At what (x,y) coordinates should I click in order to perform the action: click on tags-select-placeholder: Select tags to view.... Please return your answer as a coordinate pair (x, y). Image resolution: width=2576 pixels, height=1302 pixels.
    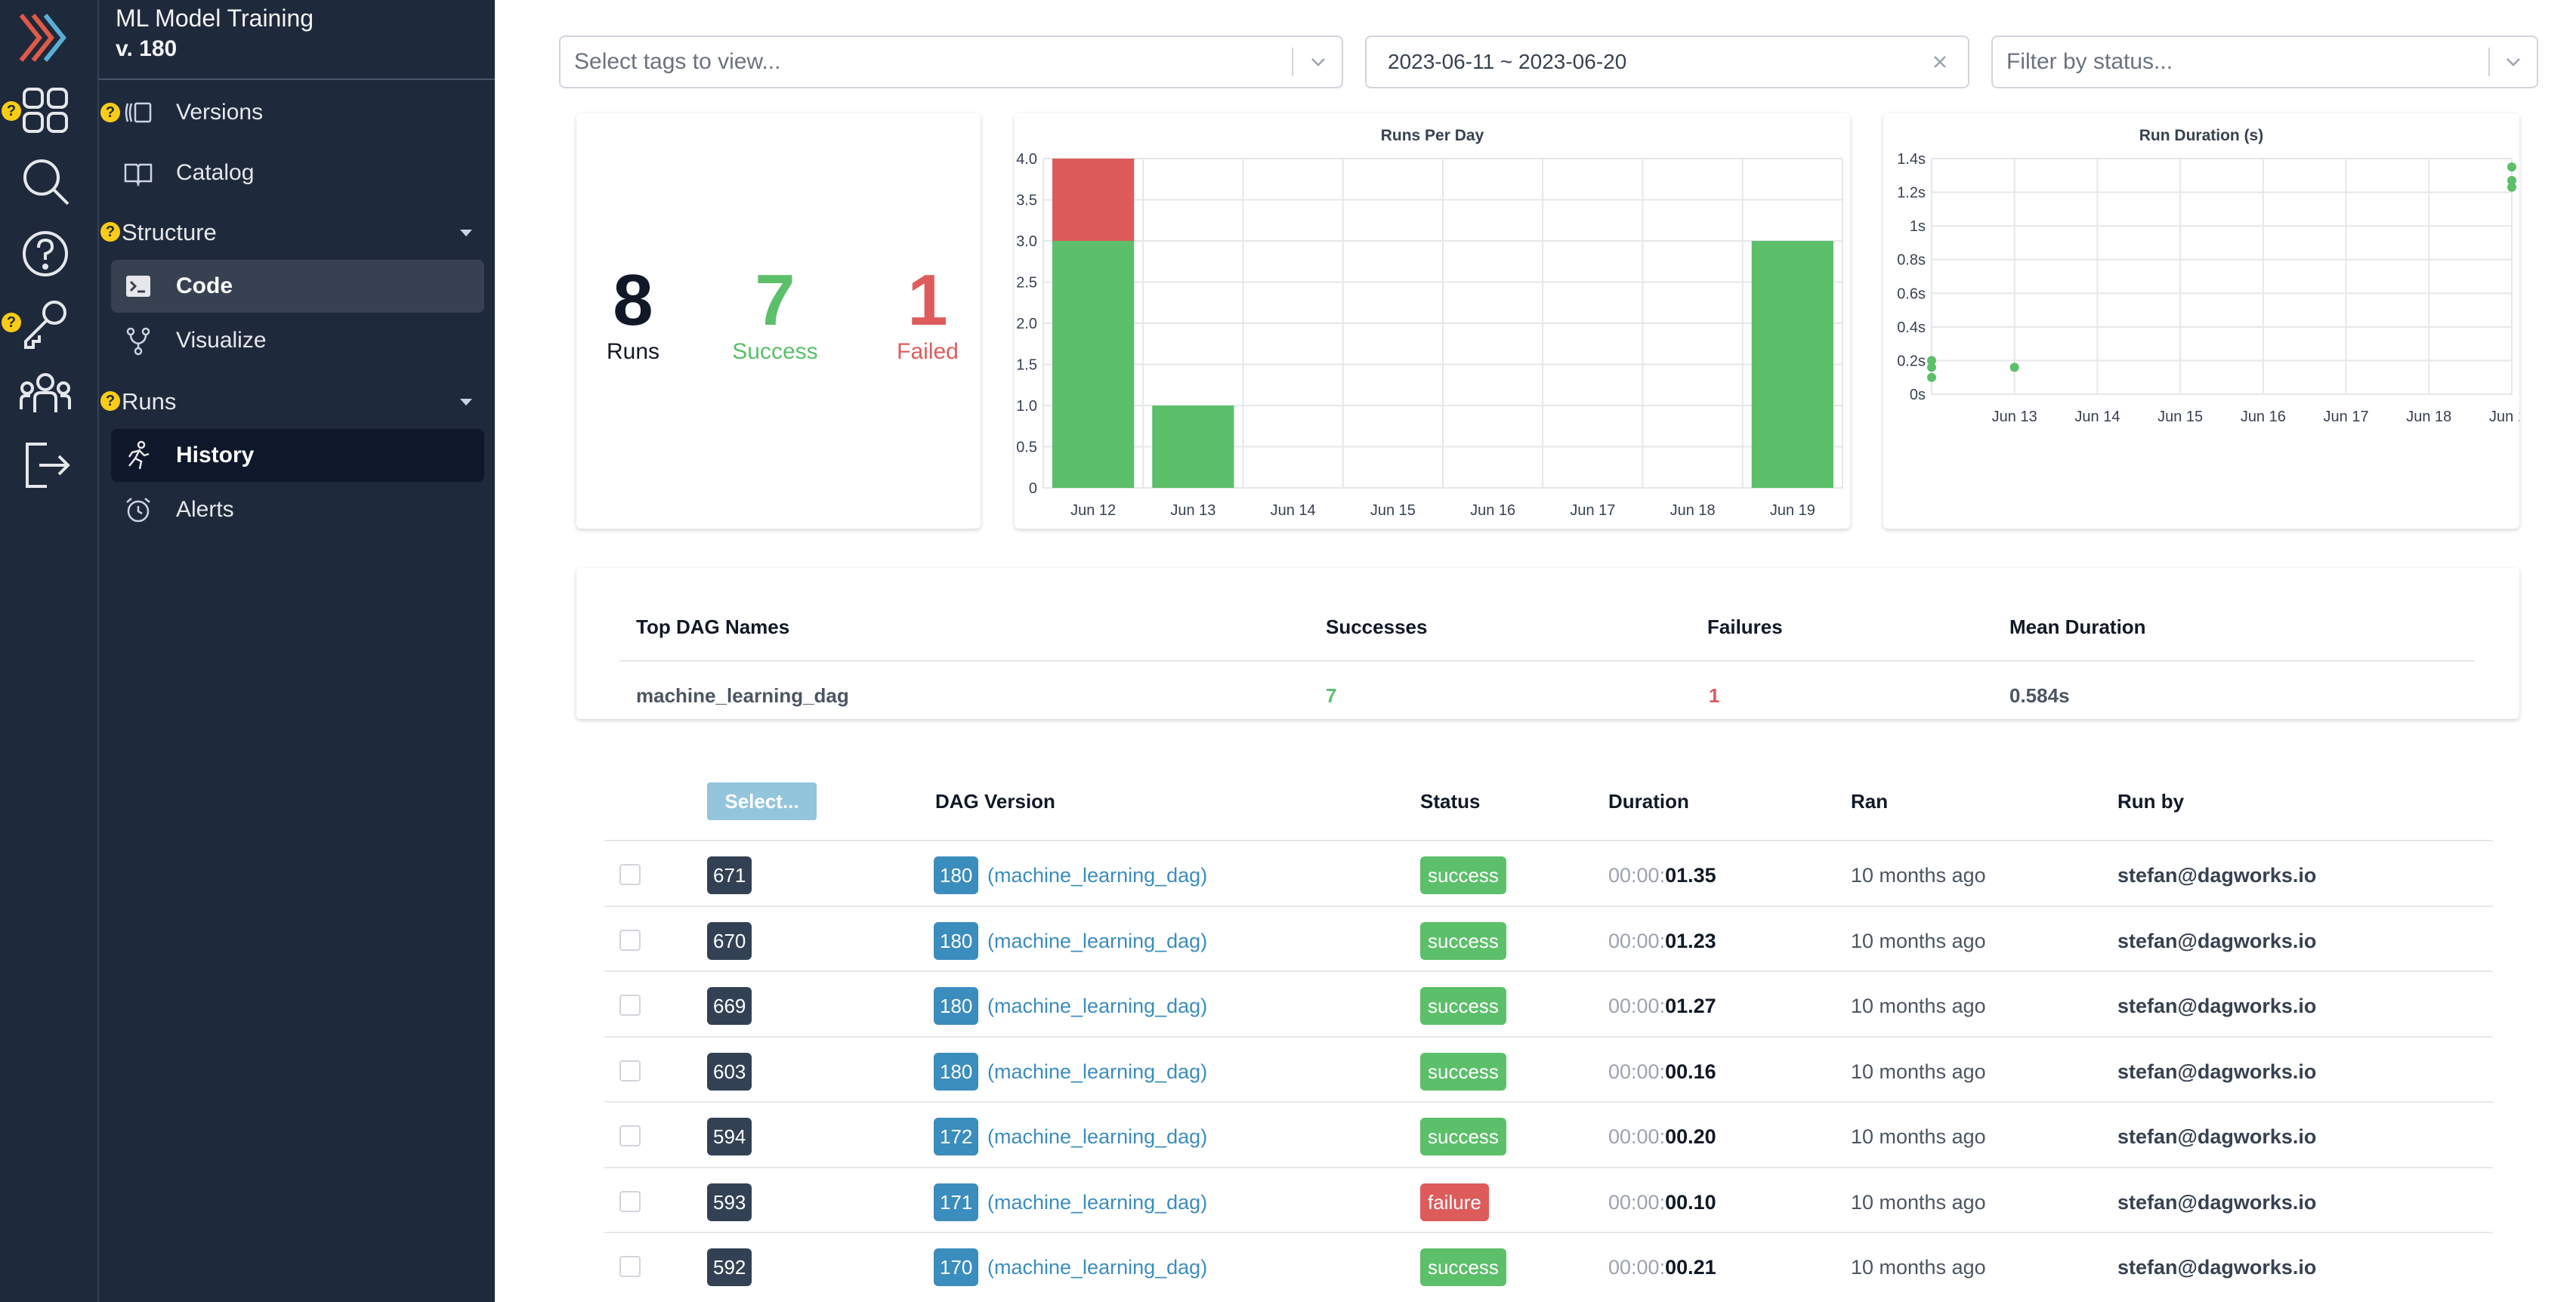
    Looking at the image, I should click on (677, 61).